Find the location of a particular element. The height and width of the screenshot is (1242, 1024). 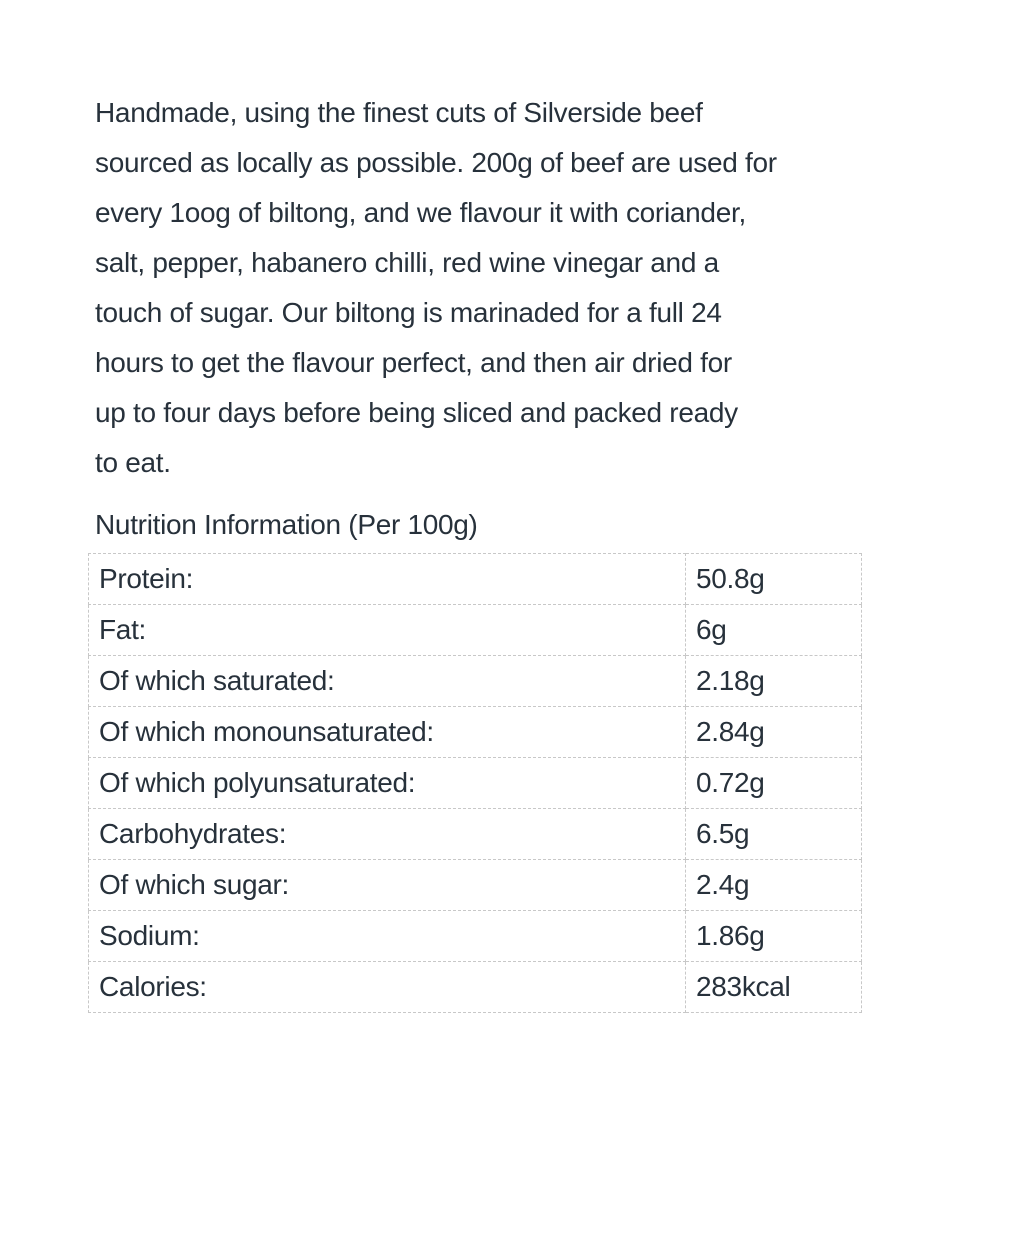

nutrition-row: Of which saturated: 2.18g is located at coordinates (475, 681).